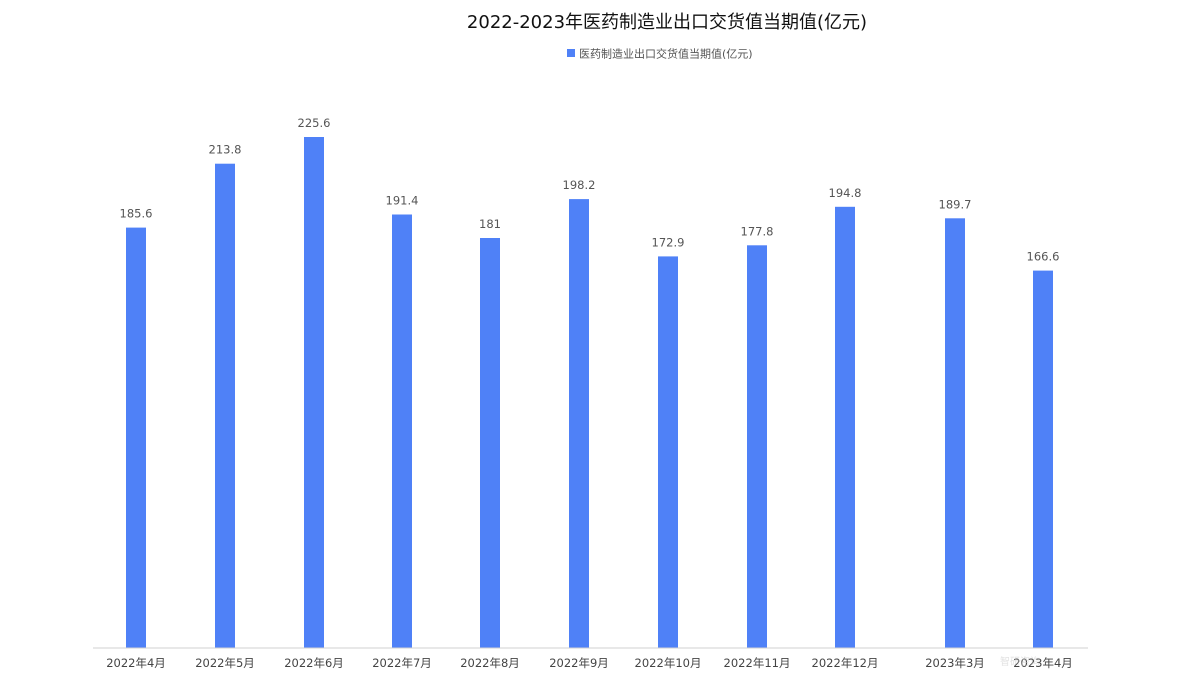 This screenshot has height=681, width=1183. Describe the element at coordinates (955, 663) in the screenshot. I see `x-tick-label-9: 2023年3月` at that location.